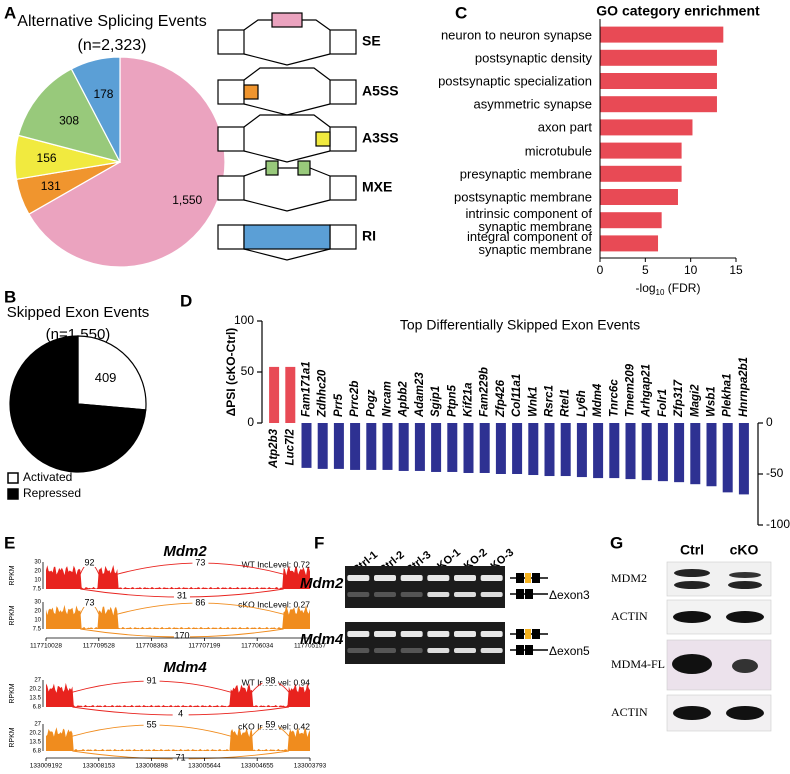 This screenshot has height=774, width=790. Describe the element at coordinates (99, 766) in the screenshot. I see `coordinate-label: 133008153` at that location.